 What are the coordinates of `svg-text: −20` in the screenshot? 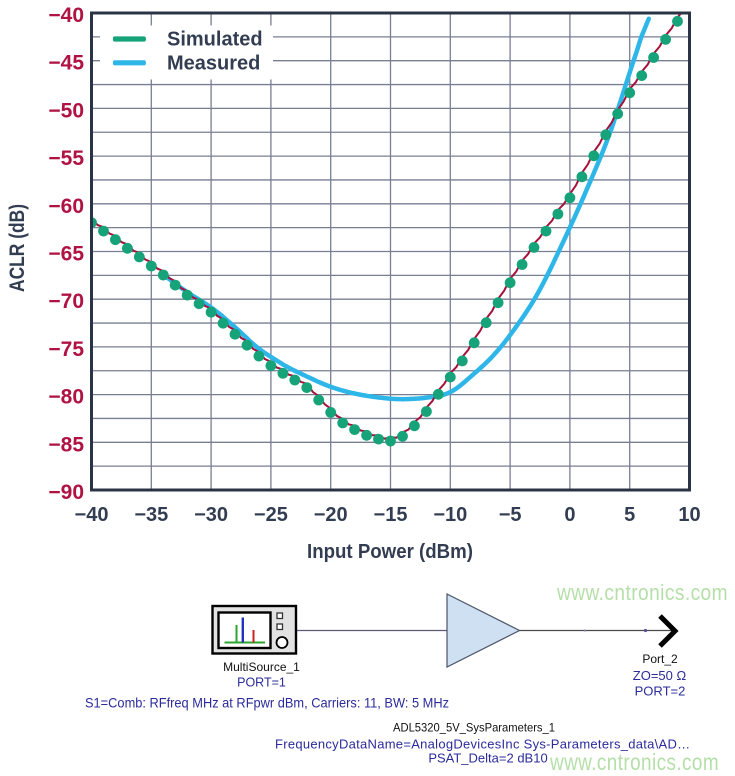 It's located at (331, 515).